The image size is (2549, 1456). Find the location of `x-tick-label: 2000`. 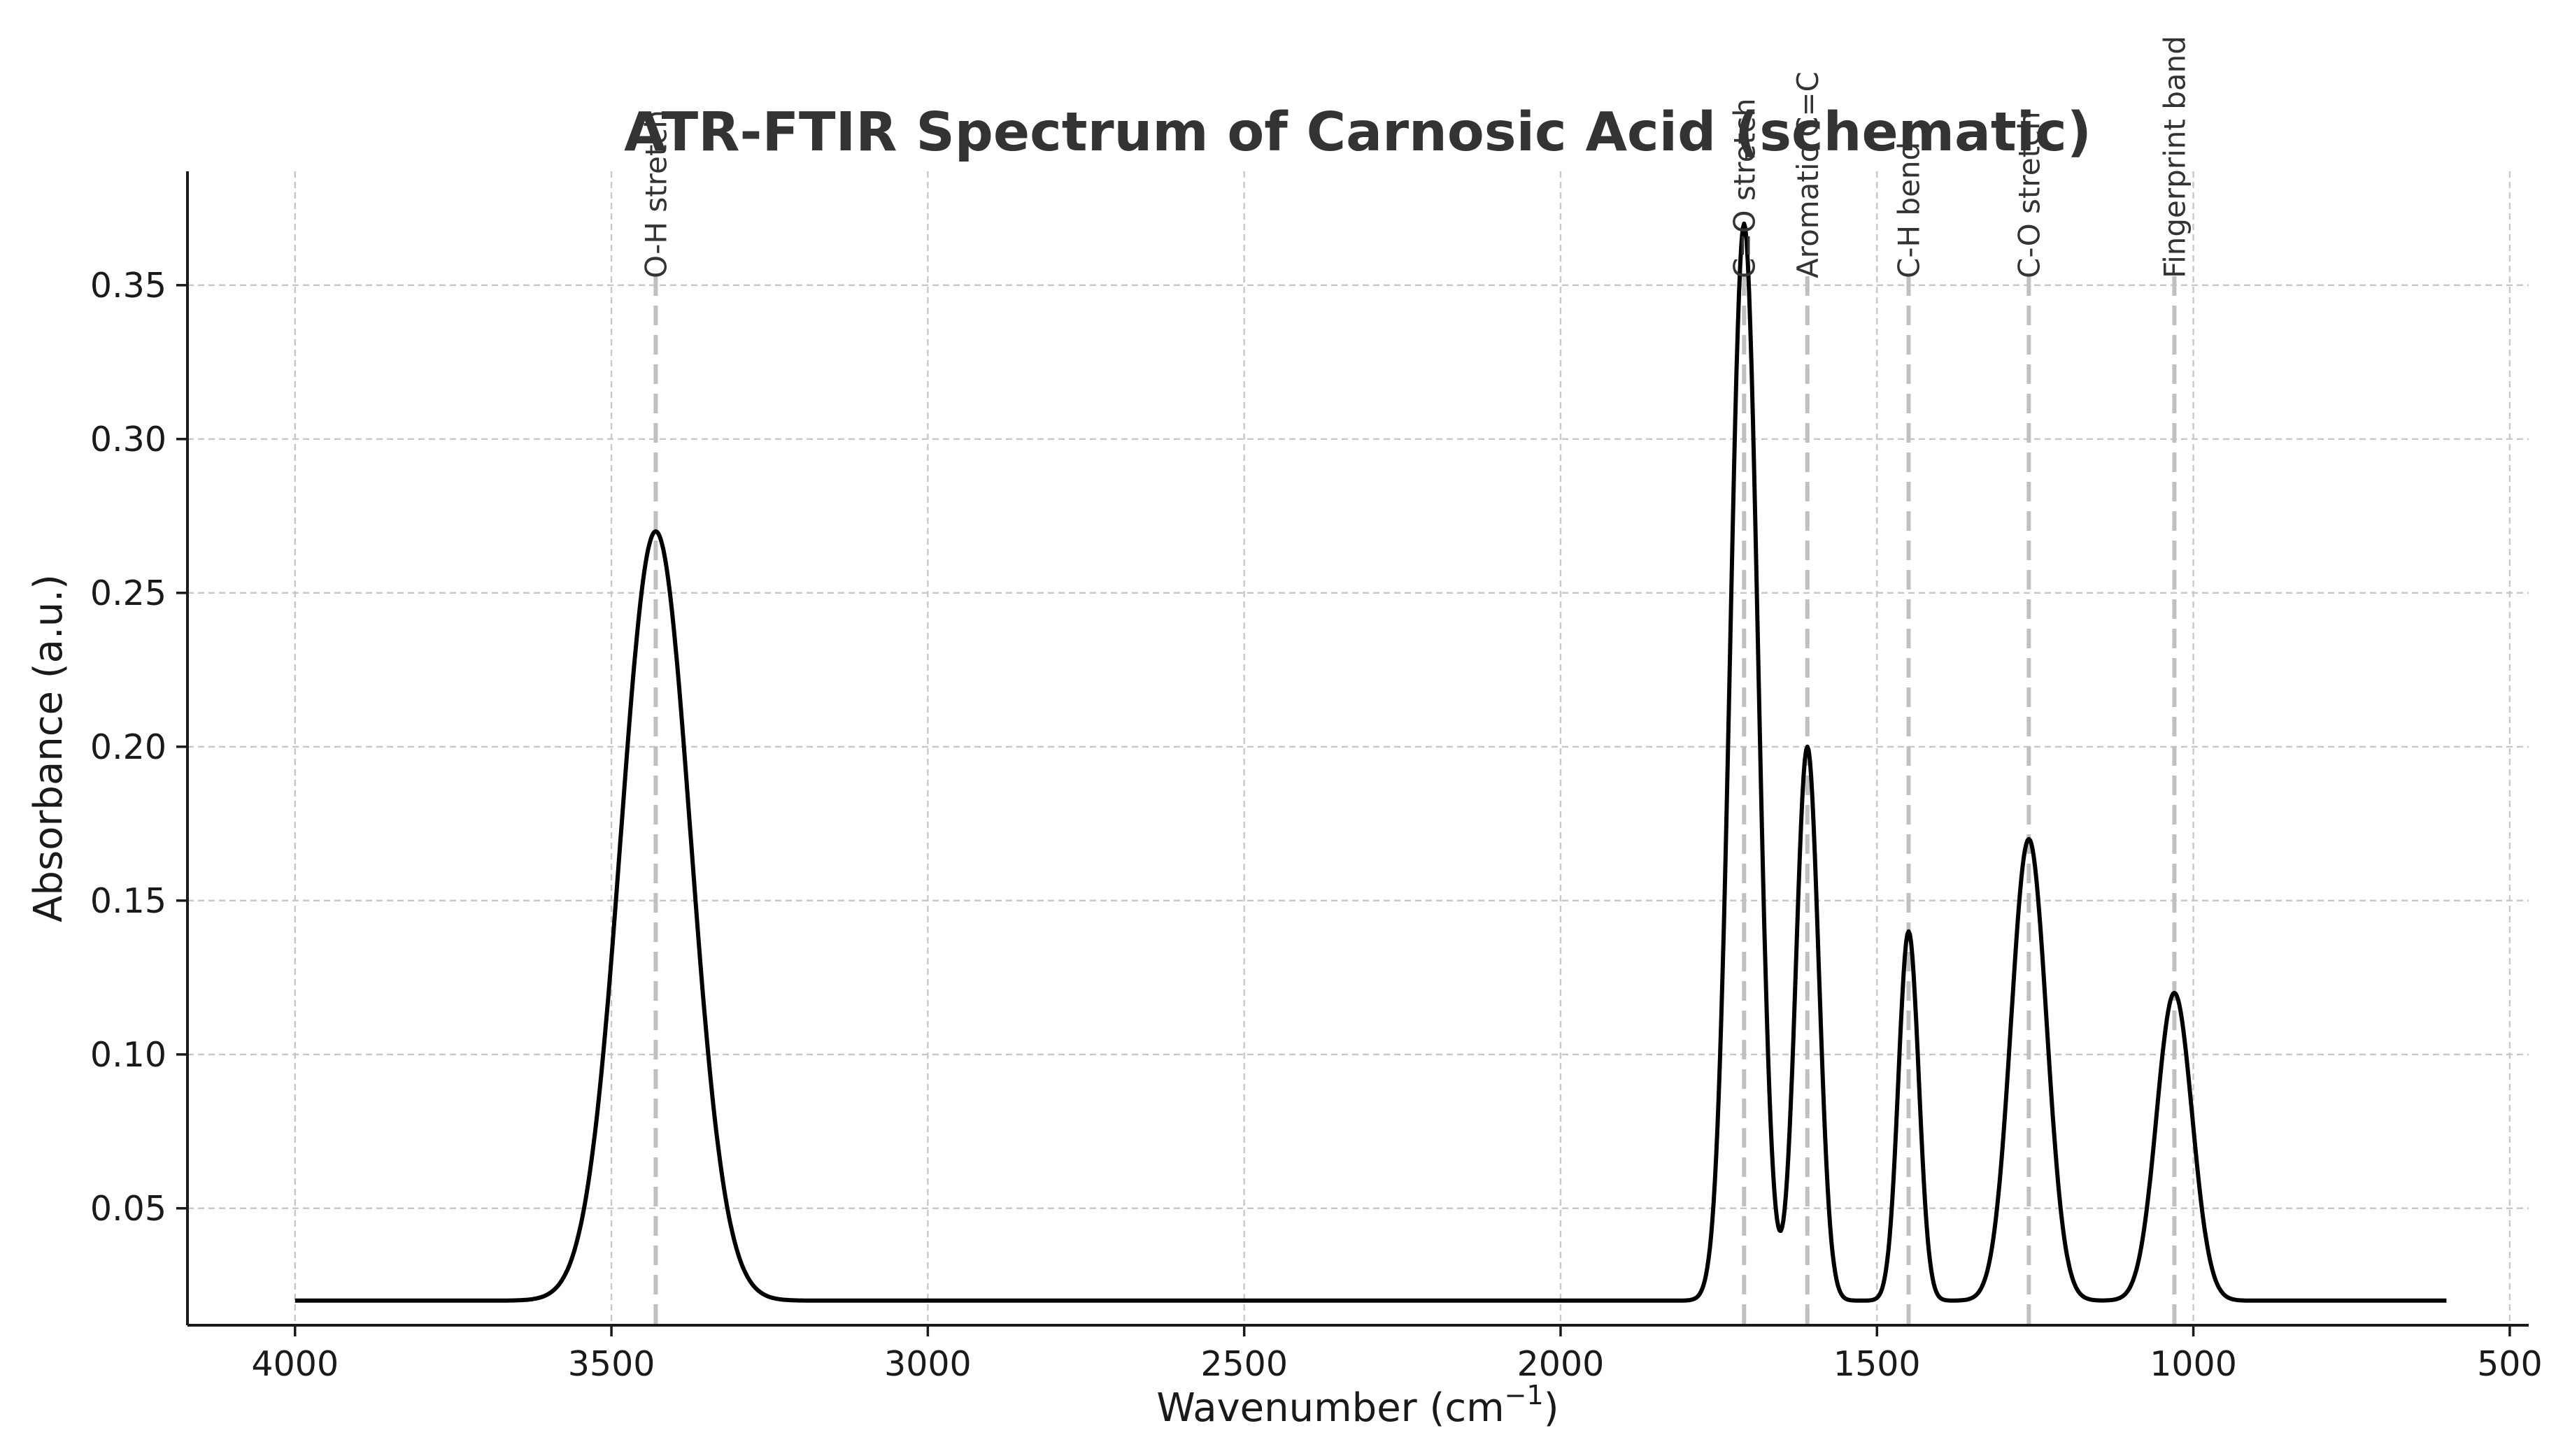

x-tick-label: 2000 is located at coordinates (1561, 1364).